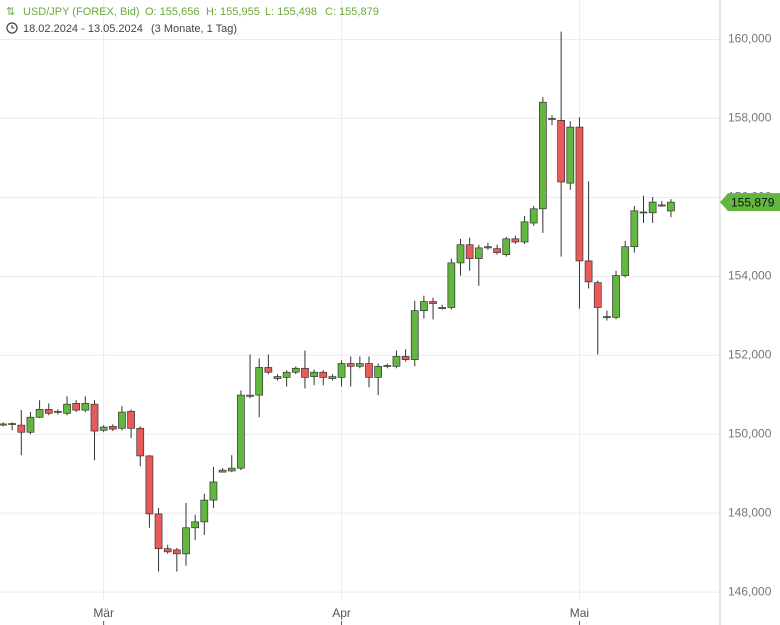 The width and height of the screenshot is (780, 625). Describe the element at coordinates (233, 12) in the screenshot. I see `quote-high: H: 155,955` at that location.